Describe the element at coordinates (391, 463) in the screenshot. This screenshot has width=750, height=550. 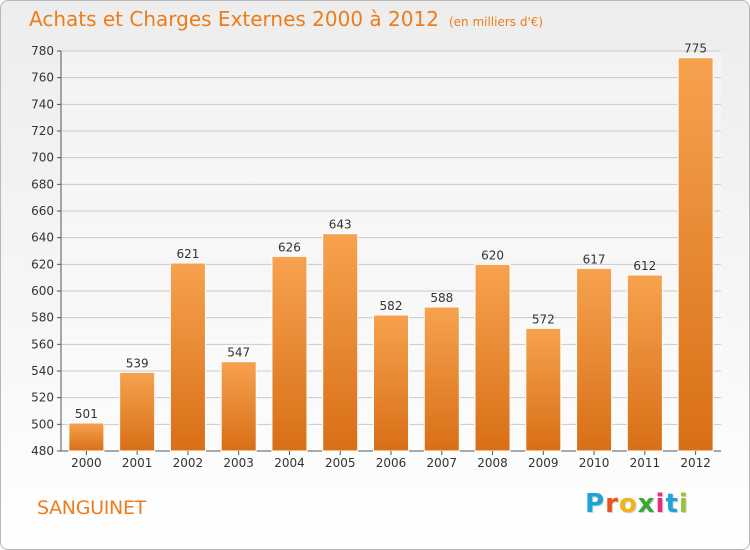
I see `x-tick-label: 2006` at that location.